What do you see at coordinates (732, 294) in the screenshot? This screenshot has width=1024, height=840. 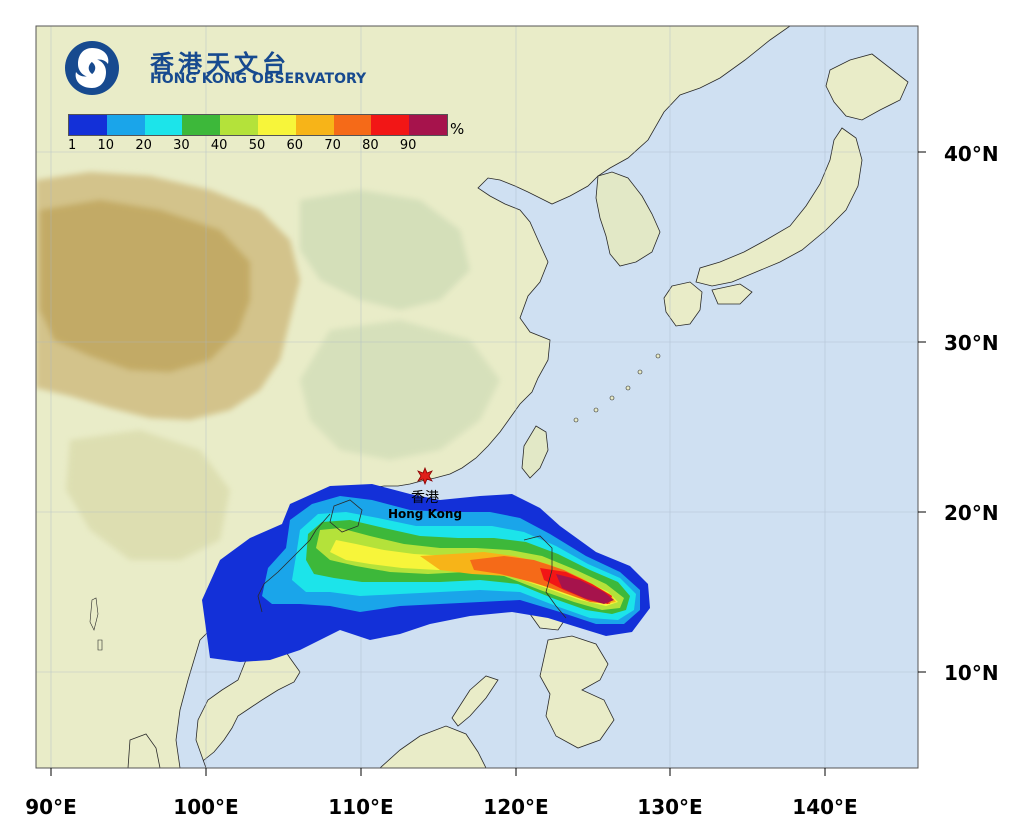 I see `shikoku` at bounding box center [732, 294].